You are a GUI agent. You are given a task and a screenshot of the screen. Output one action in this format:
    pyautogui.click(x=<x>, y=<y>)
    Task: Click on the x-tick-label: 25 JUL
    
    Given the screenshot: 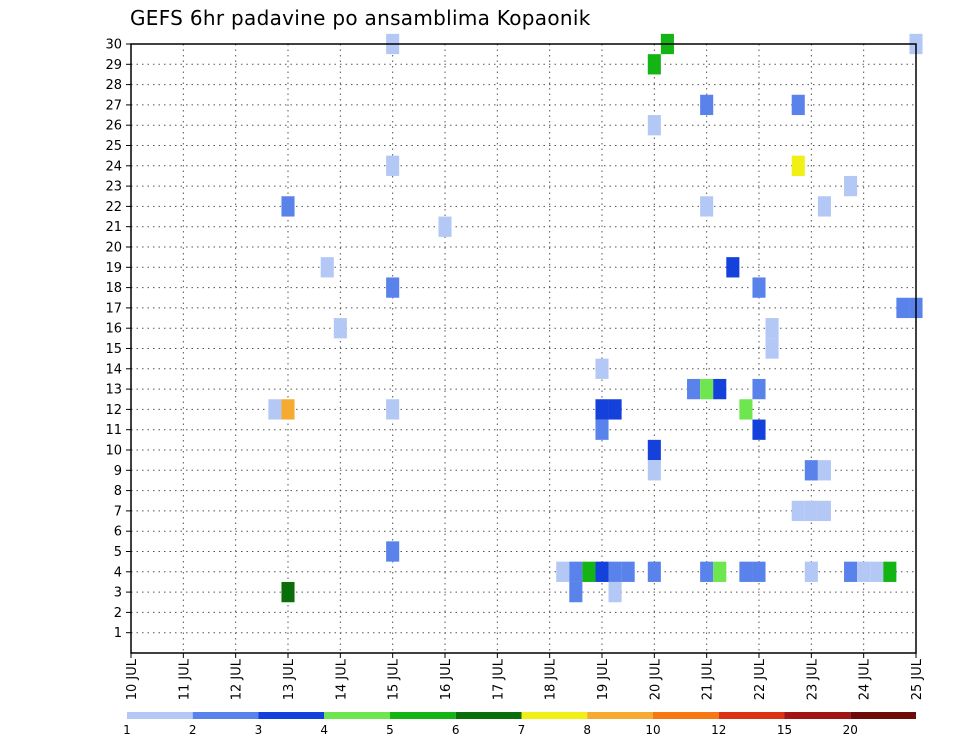 What is the action you would take?
    pyautogui.click(x=917, y=679)
    